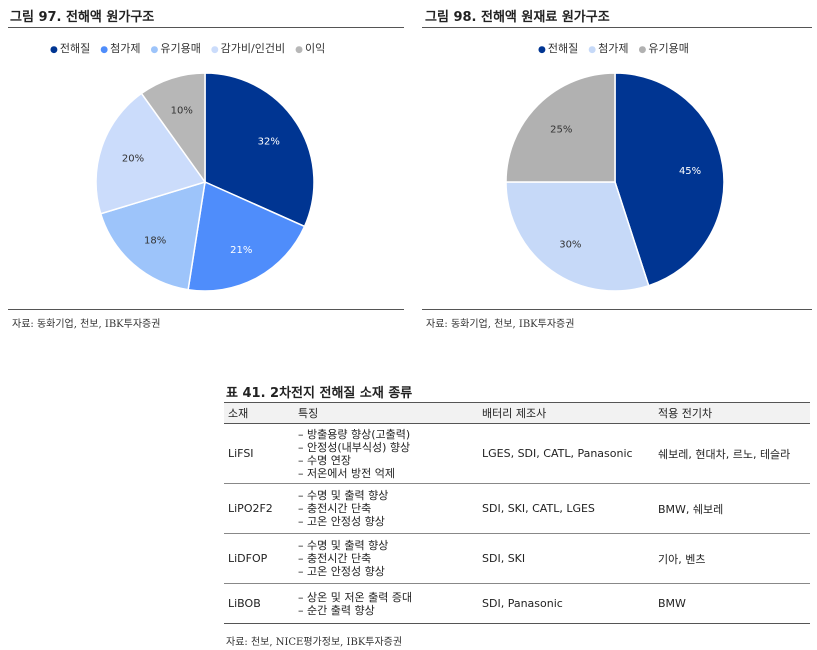 The width and height of the screenshot is (817, 650). Describe the element at coordinates (259, 413) in the screenshot. I see `header-material: 소재` at that location.